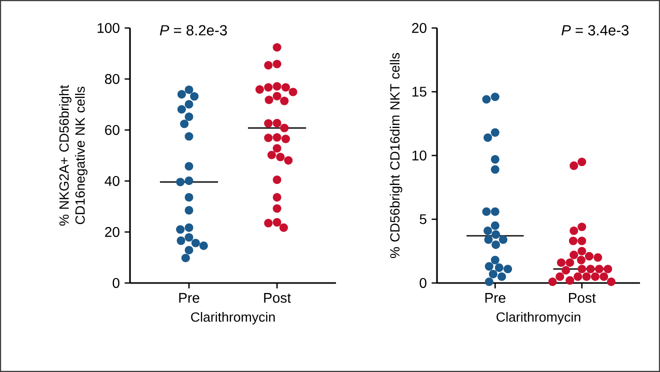  I want to click on y-tick-label: 5, so click(423, 219).